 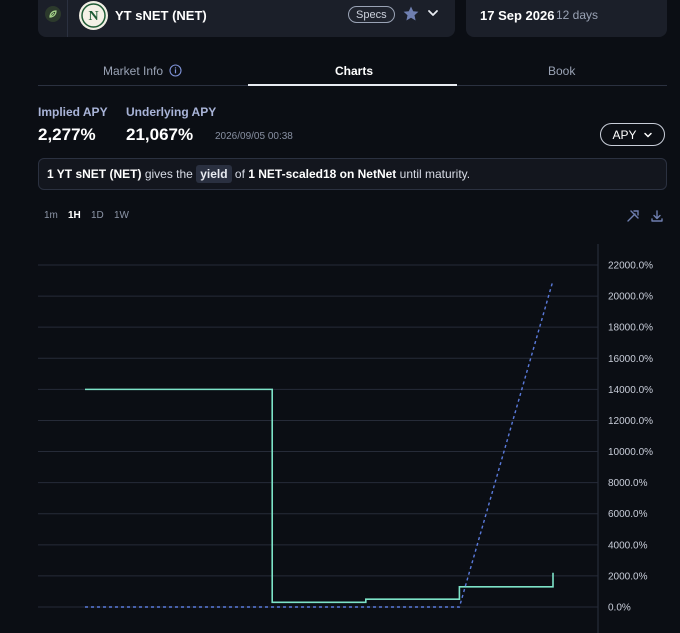 What do you see at coordinates (168, 174) in the screenshot?
I see `desc-gives-the: gives the` at bounding box center [168, 174].